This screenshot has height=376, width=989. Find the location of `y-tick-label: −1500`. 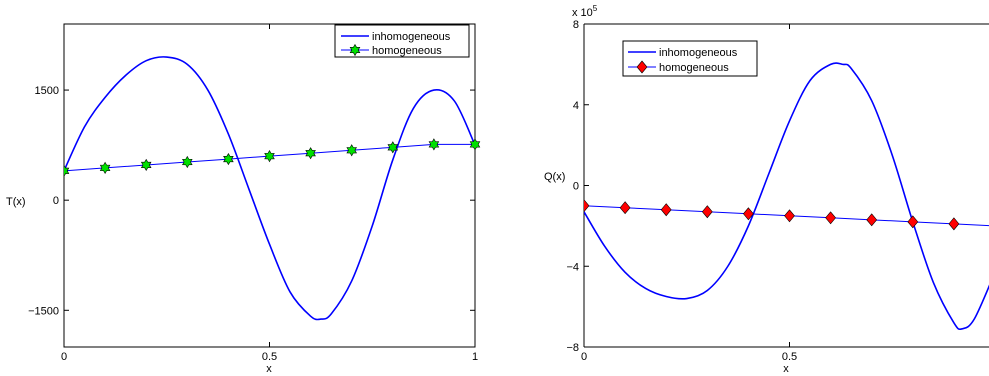

y-tick-label: −1500 is located at coordinates (43, 311).